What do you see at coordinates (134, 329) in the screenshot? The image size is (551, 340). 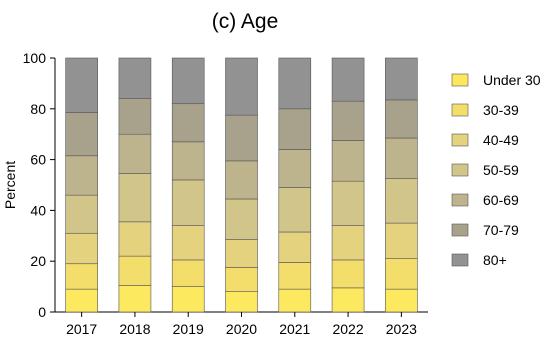 I see `x-tick-label: 2018` at bounding box center [134, 329].